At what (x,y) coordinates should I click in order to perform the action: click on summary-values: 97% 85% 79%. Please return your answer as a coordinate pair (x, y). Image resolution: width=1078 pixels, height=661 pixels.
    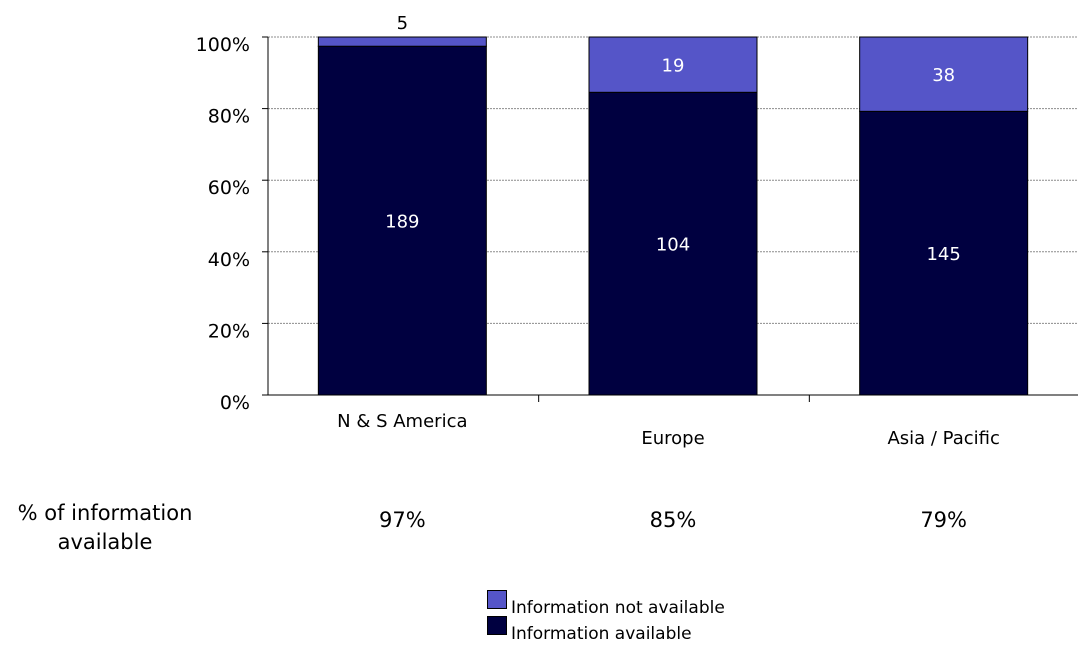
    Looking at the image, I should click on (673, 520).